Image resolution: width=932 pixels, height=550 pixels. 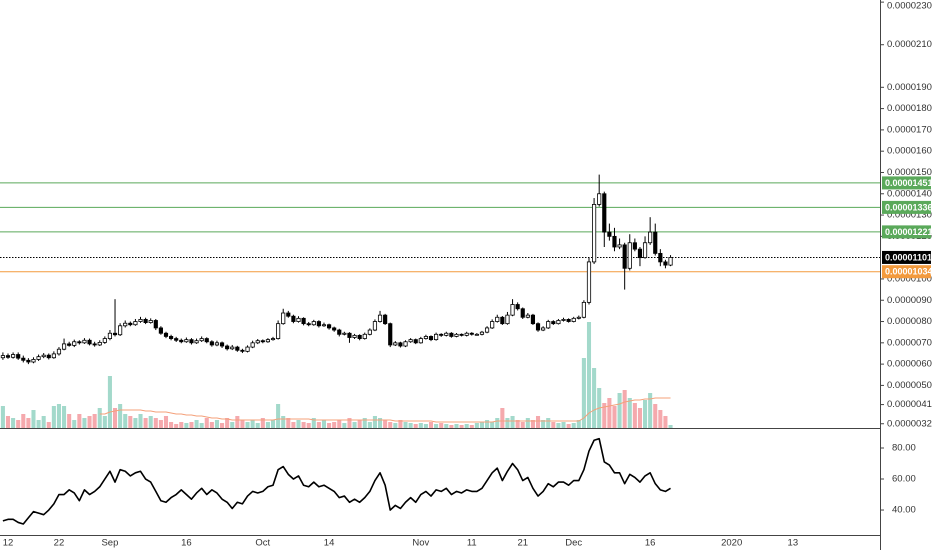 I want to click on rsi-tick-label: 40.00, so click(x=904, y=510).